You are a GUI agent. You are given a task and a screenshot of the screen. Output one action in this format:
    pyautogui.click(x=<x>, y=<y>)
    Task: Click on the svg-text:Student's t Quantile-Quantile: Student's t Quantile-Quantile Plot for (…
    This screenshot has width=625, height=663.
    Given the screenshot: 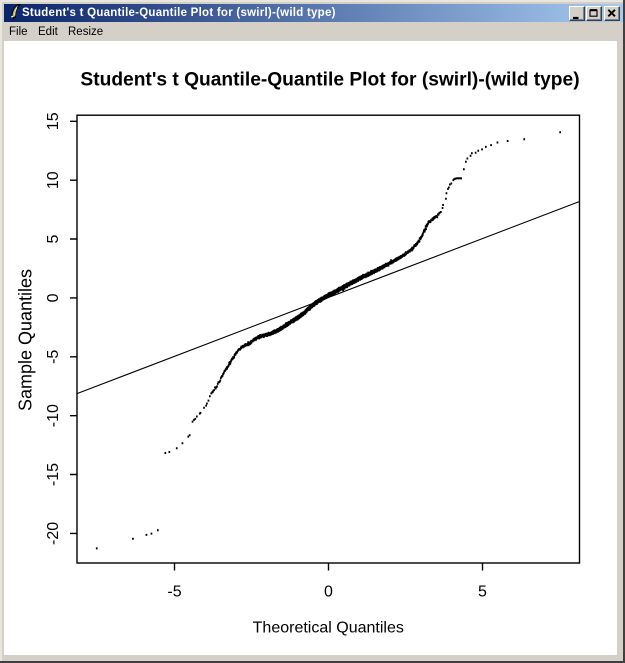 What is the action you would take?
    pyautogui.click(x=329, y=79)
    